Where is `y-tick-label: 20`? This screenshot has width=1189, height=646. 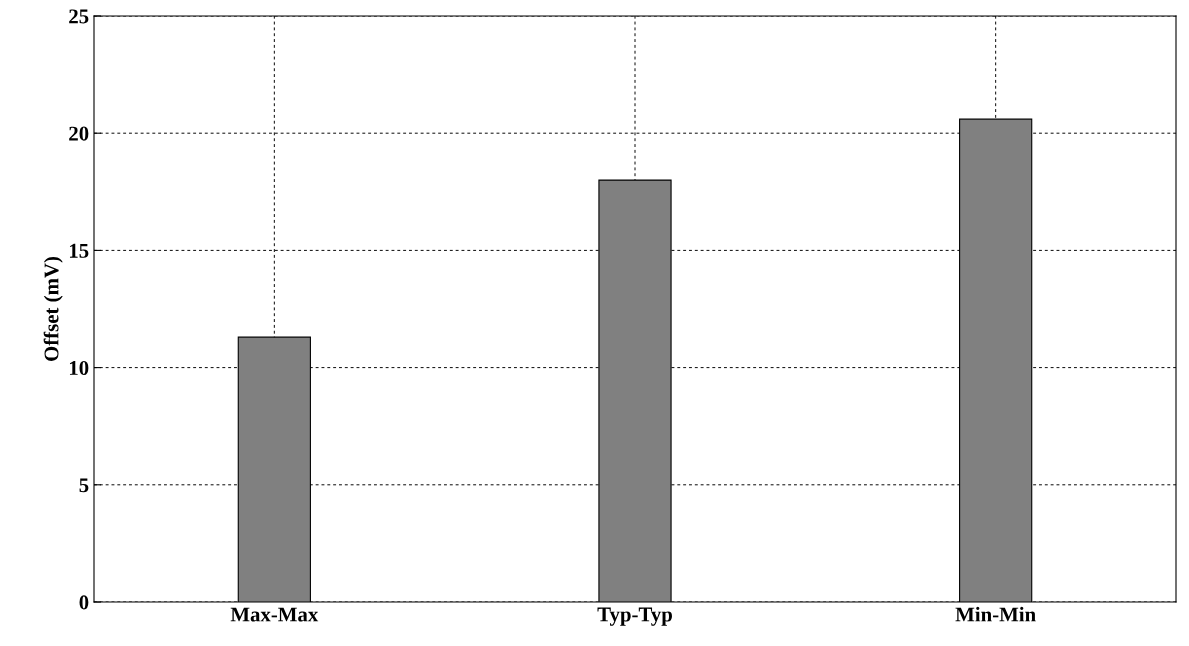
y-tick-label: 20 is located at coordinates (79, 133).